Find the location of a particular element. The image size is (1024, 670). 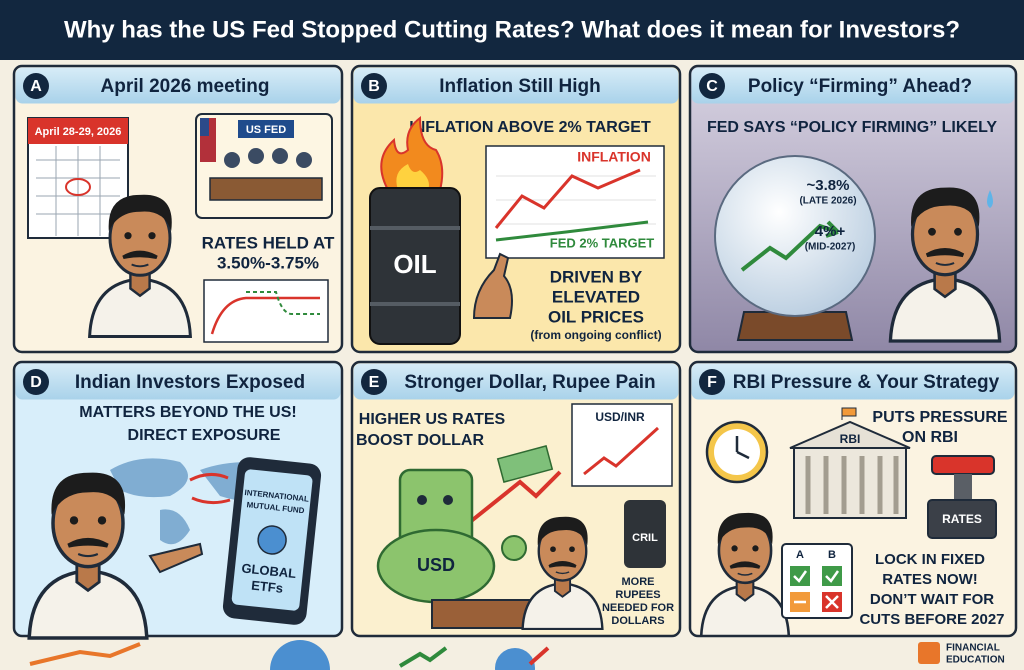

box-symbols is located at coordinates (816, 589).